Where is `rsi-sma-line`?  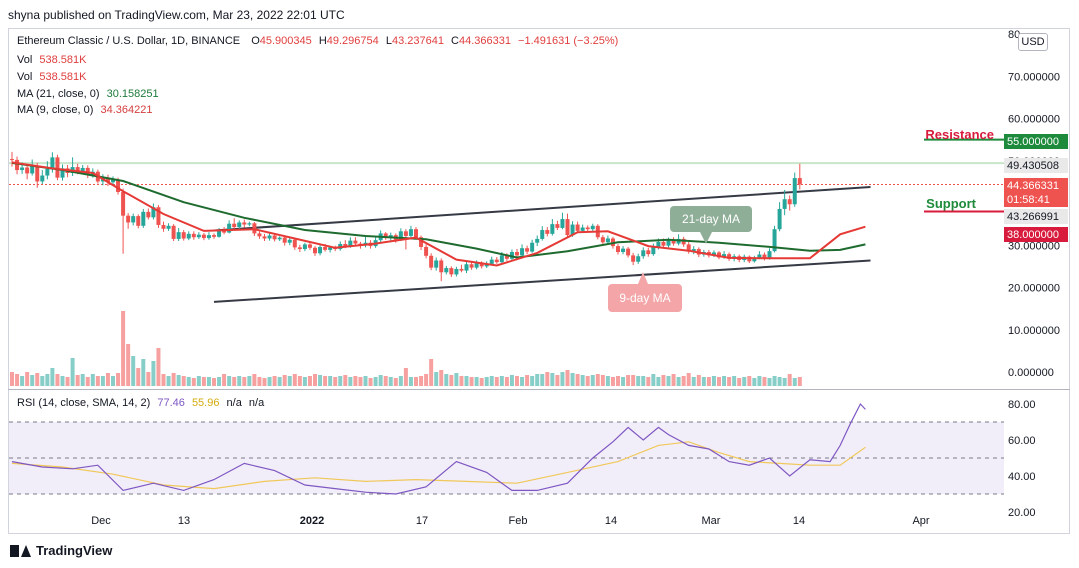 rsi-sma-line is located at coordinates (438, 465).